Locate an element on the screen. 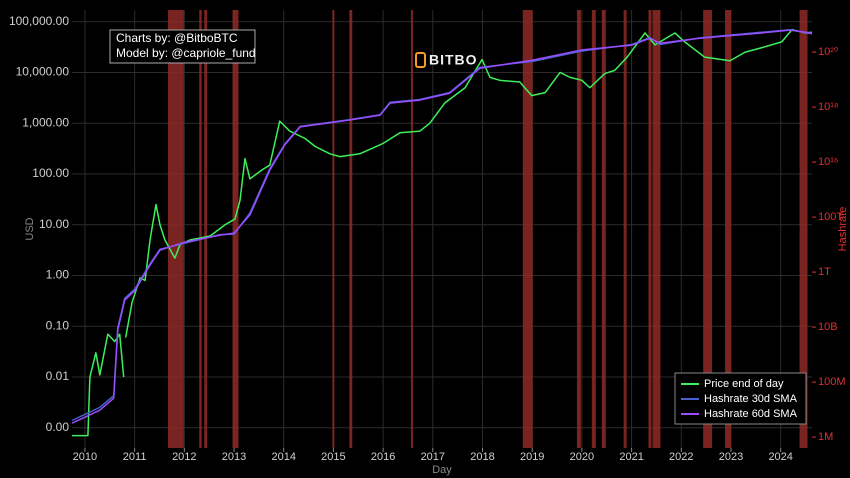 The width and height of the screenshot is (850, 478). x-tick-label: 2024 is located at coordinates (780, 457).